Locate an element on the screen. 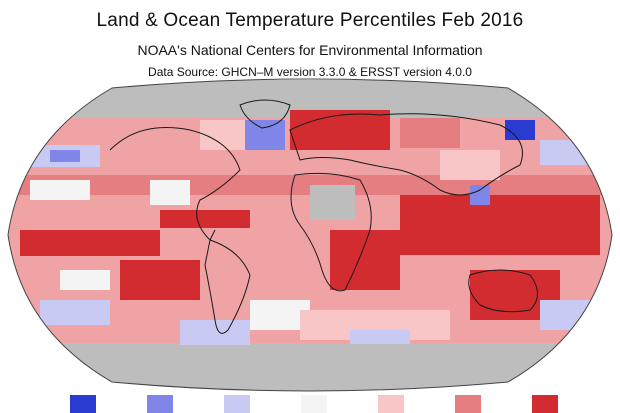 Image resolution: width=620 pixels, height=413 pixels. antarctic-no-data is located at coordinates (310, 367).